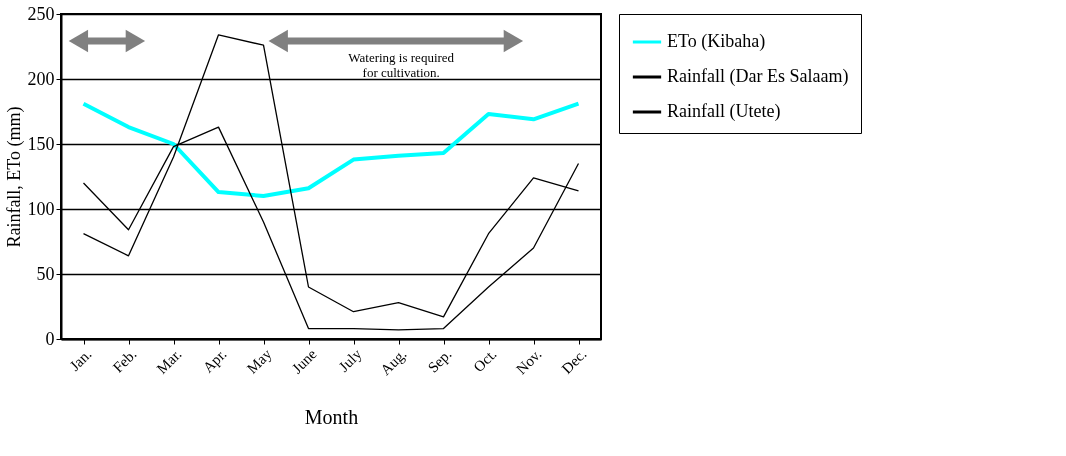 This screenshot has width=1066, height=456. Describe the element at coordinates (485, 360) in the screenshot. I see `x-tick-label: Oct.` at that location.